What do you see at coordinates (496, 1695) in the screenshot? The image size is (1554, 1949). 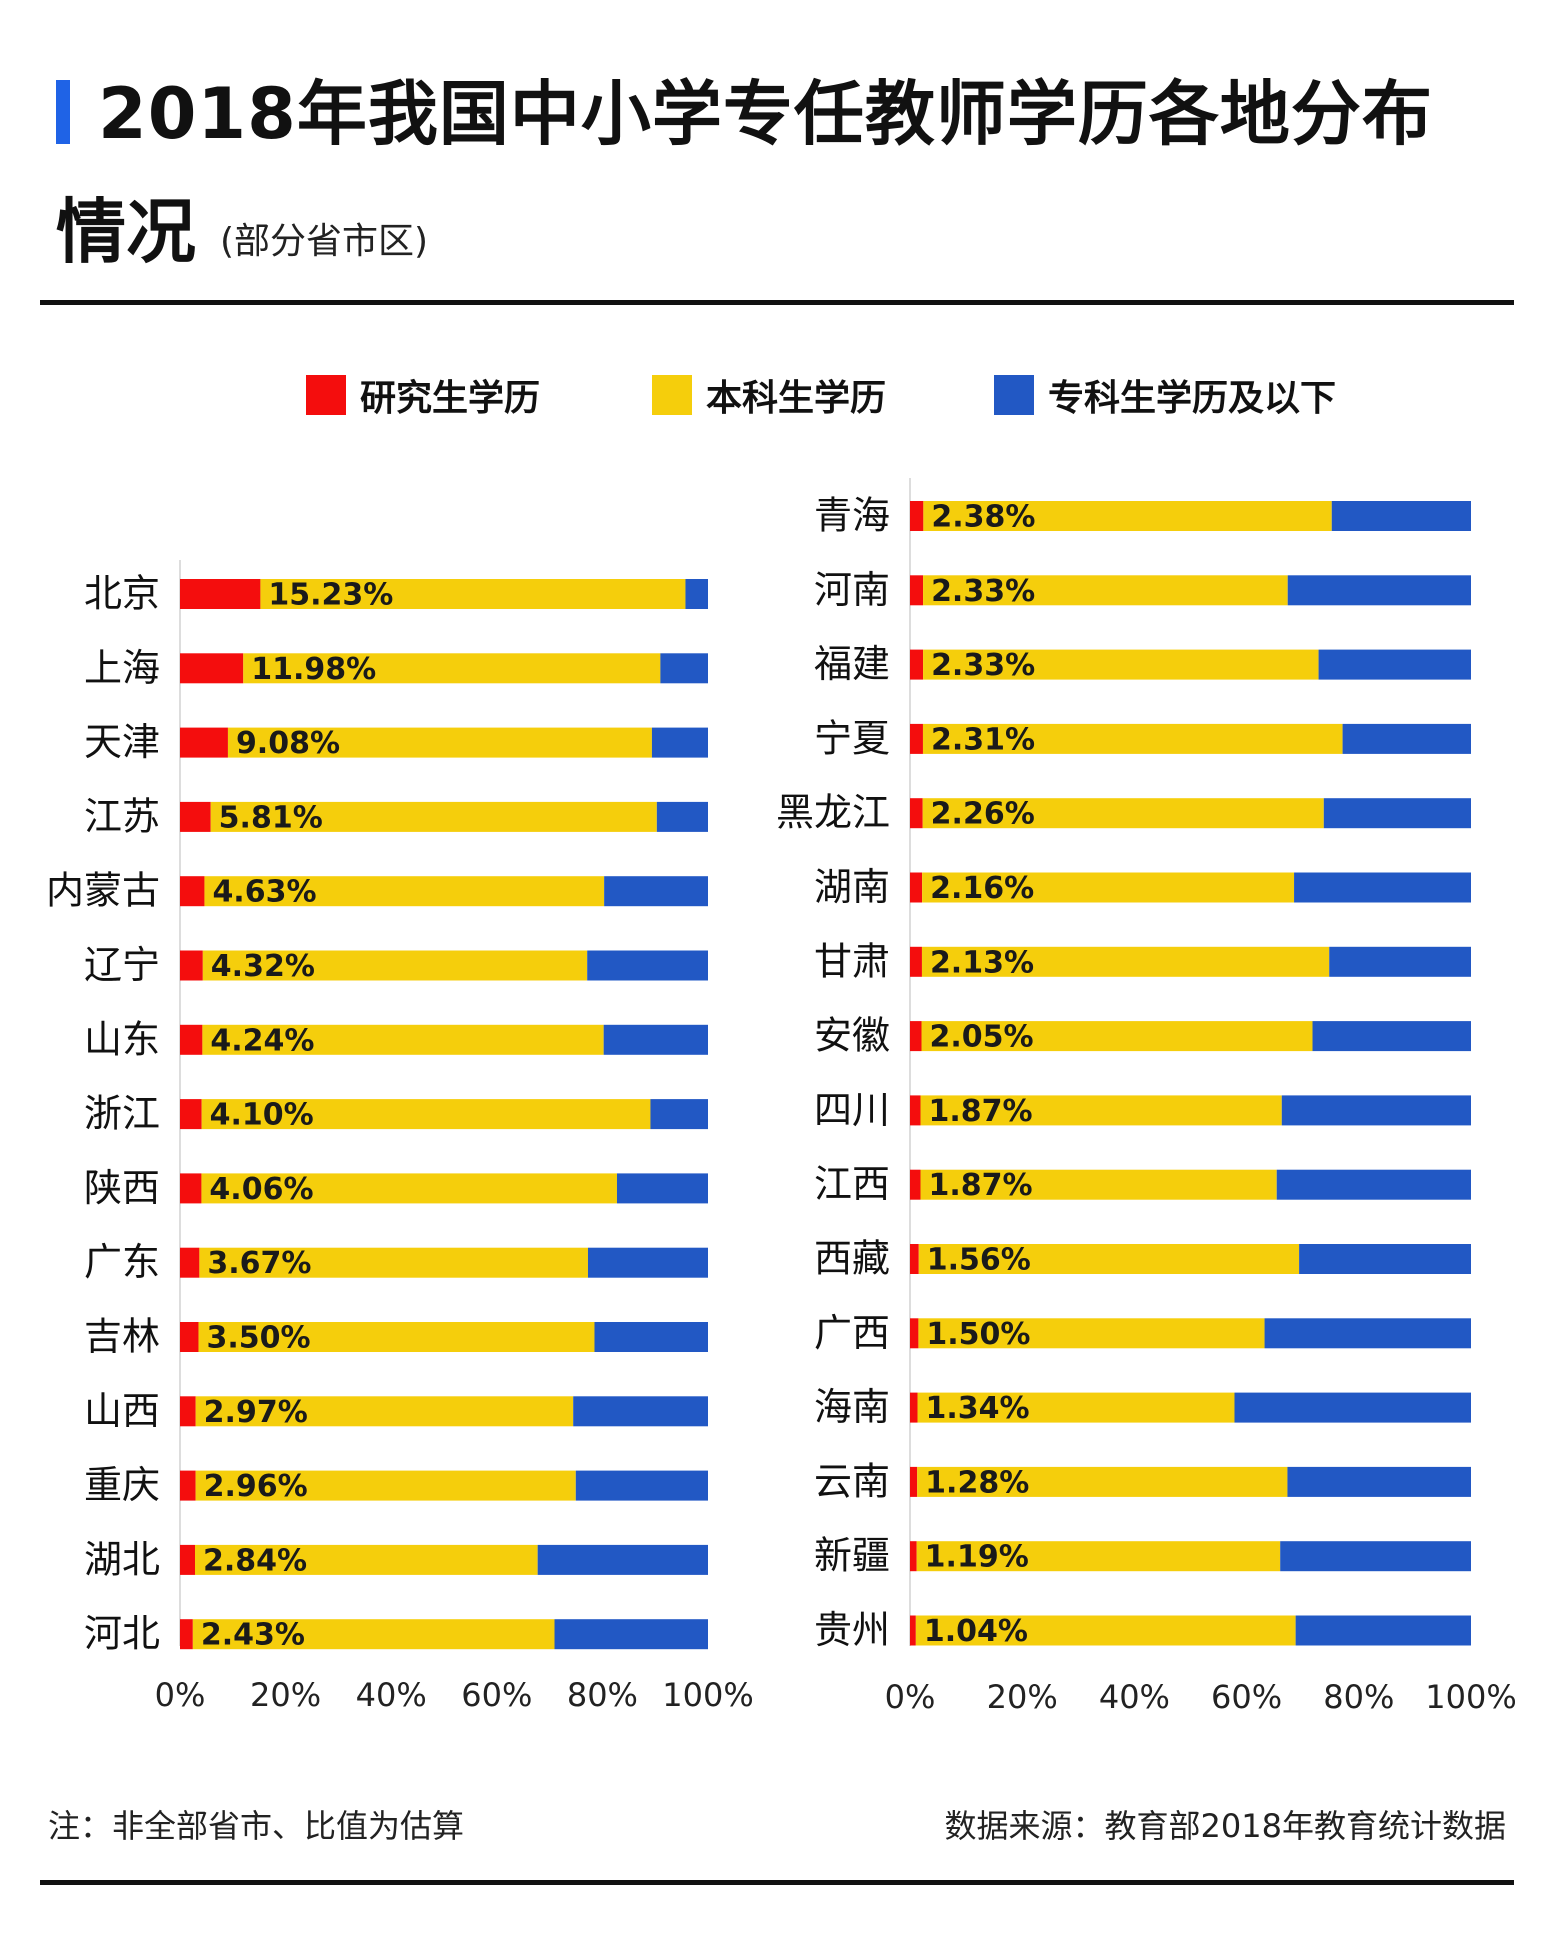 I see `x-tick-label: 60%` at bounding box center [496, 1695].